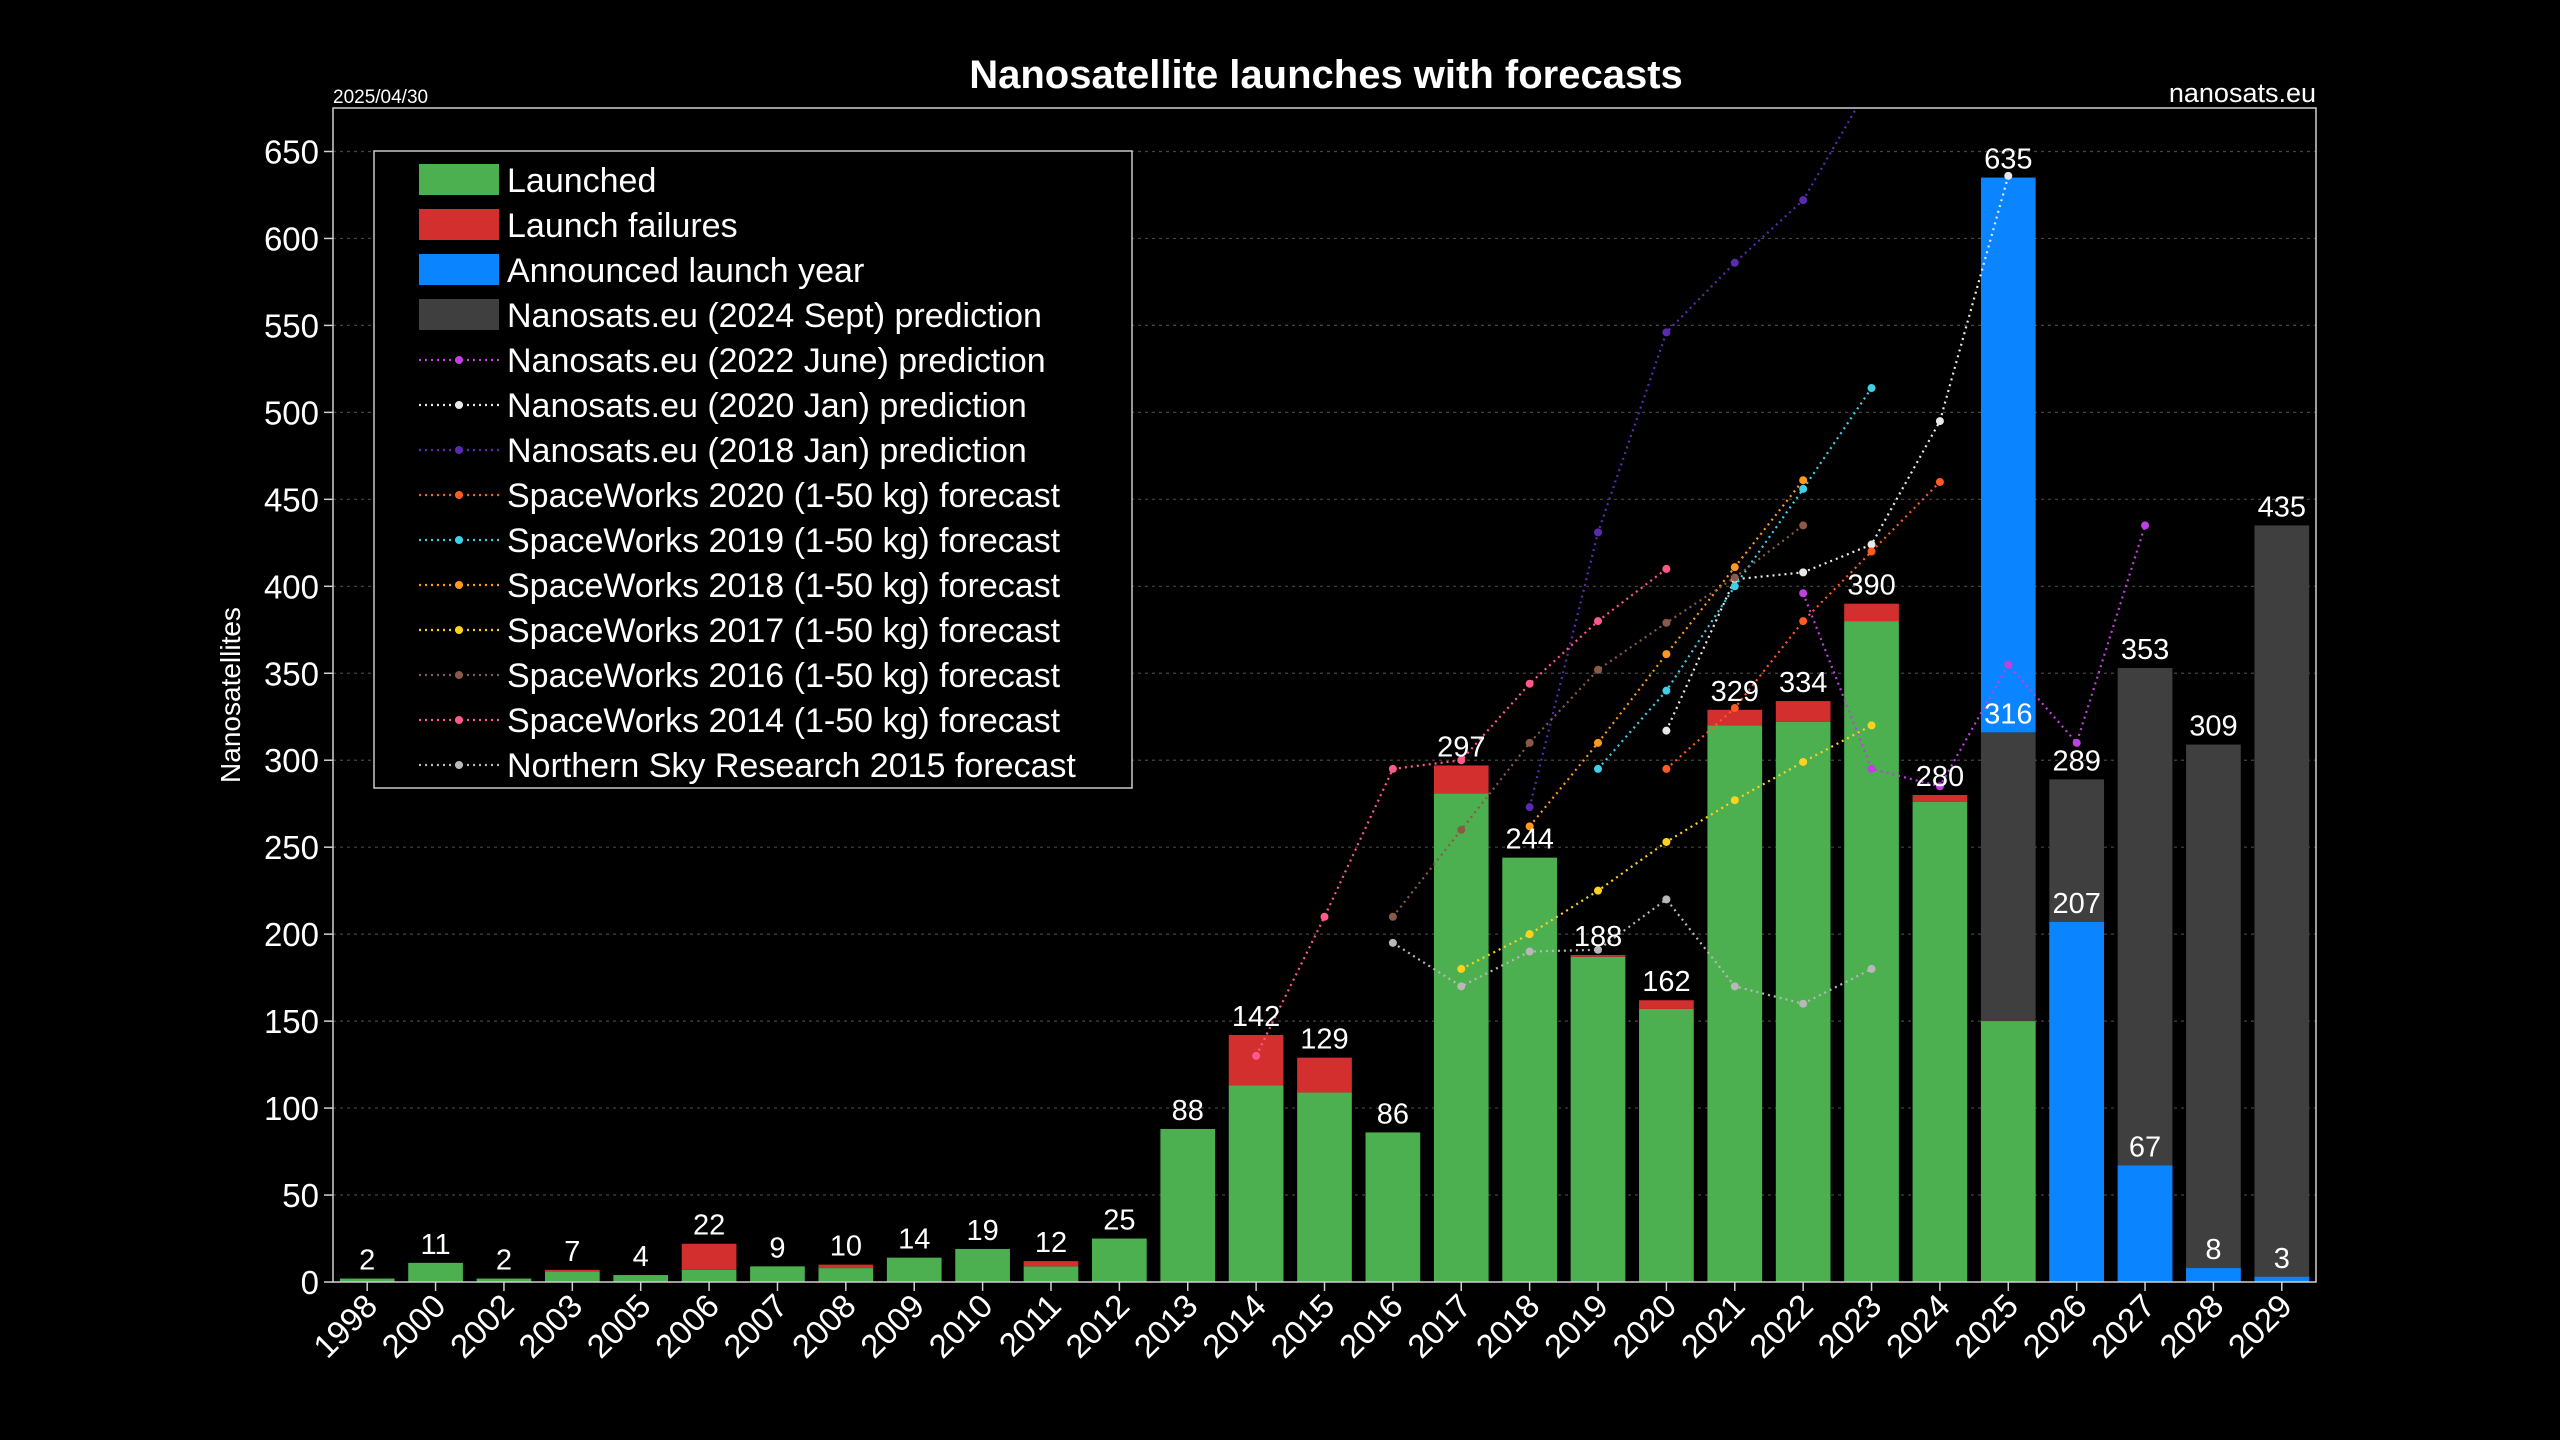  What do you see at coordinates (784, 541) in the screenshot?
I see `legend-label: SpaceWorks 2019 (1-50 kg) forecast` at bounding box center [784, 541].